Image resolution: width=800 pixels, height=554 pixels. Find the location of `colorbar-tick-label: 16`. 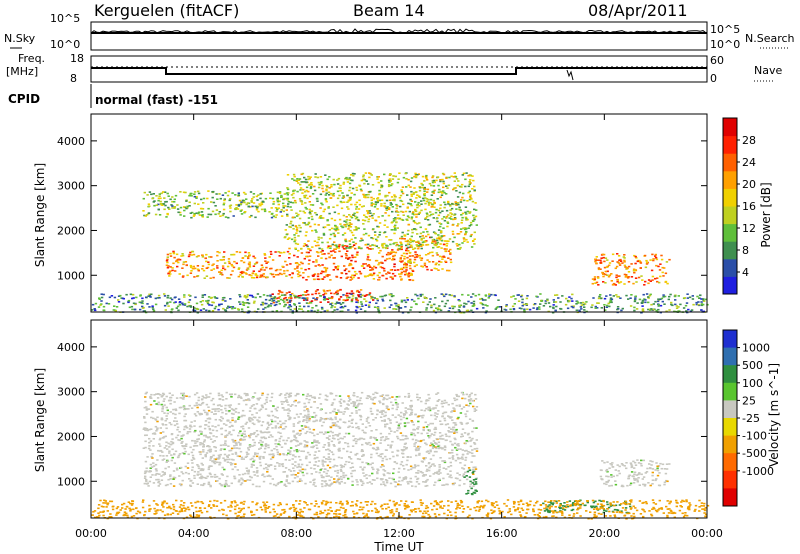

colorbar-tick-label: 16 is located at coordinates (749, 206).